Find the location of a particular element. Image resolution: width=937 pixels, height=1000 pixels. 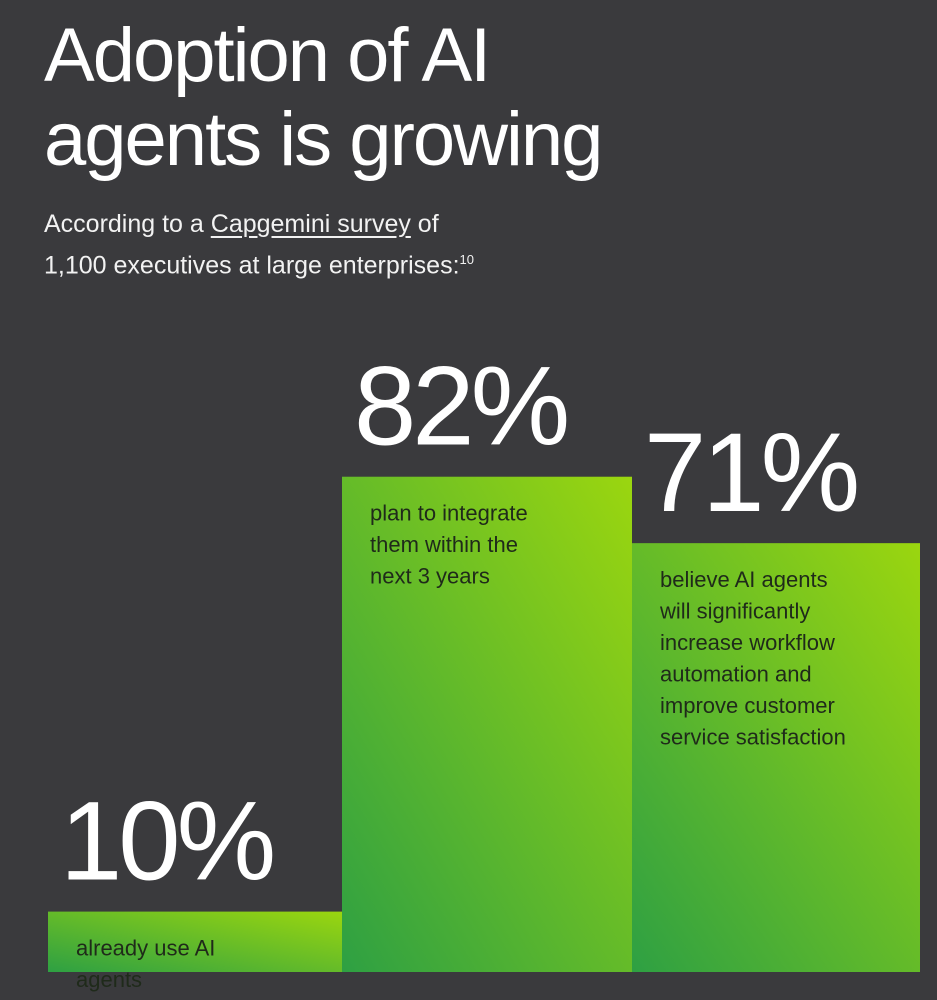

bar-description-1: already use AI agents is located at coordinates (145, 964).